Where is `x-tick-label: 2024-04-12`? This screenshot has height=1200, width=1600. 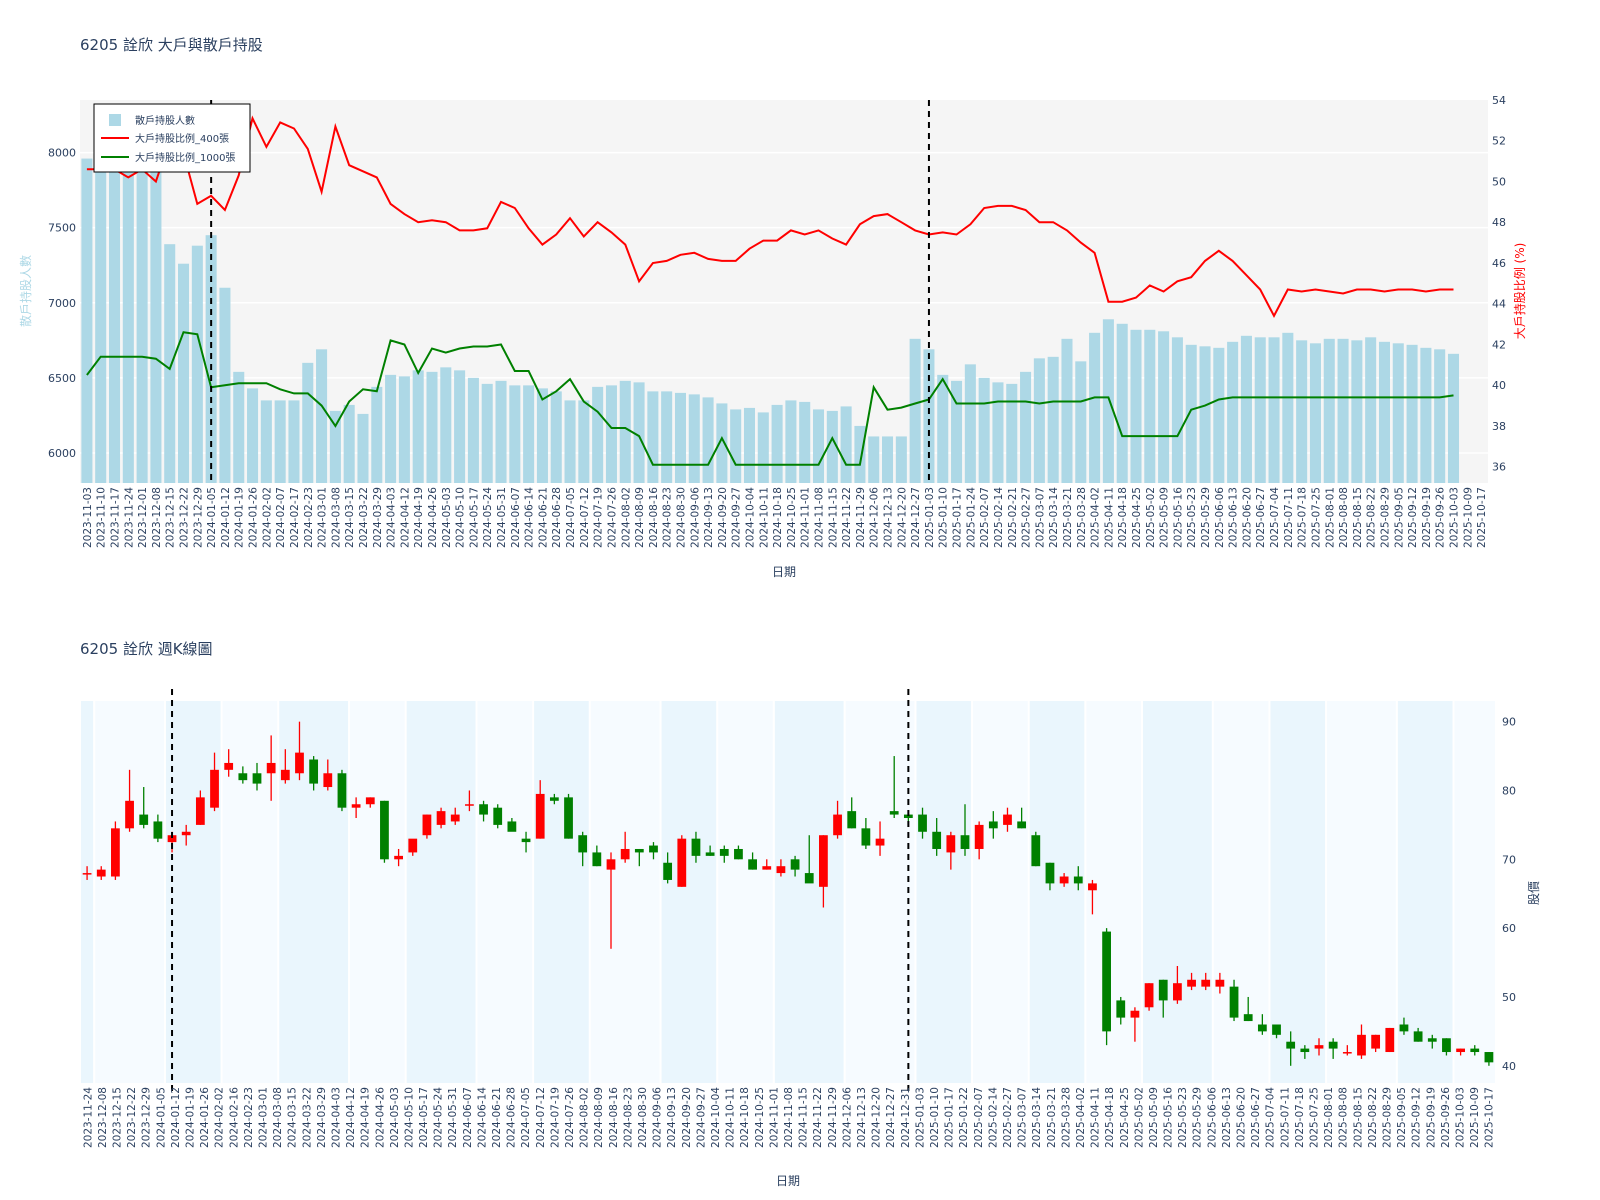 x-tick-label: 2024-04-12 is located at coordinates (405, 517).